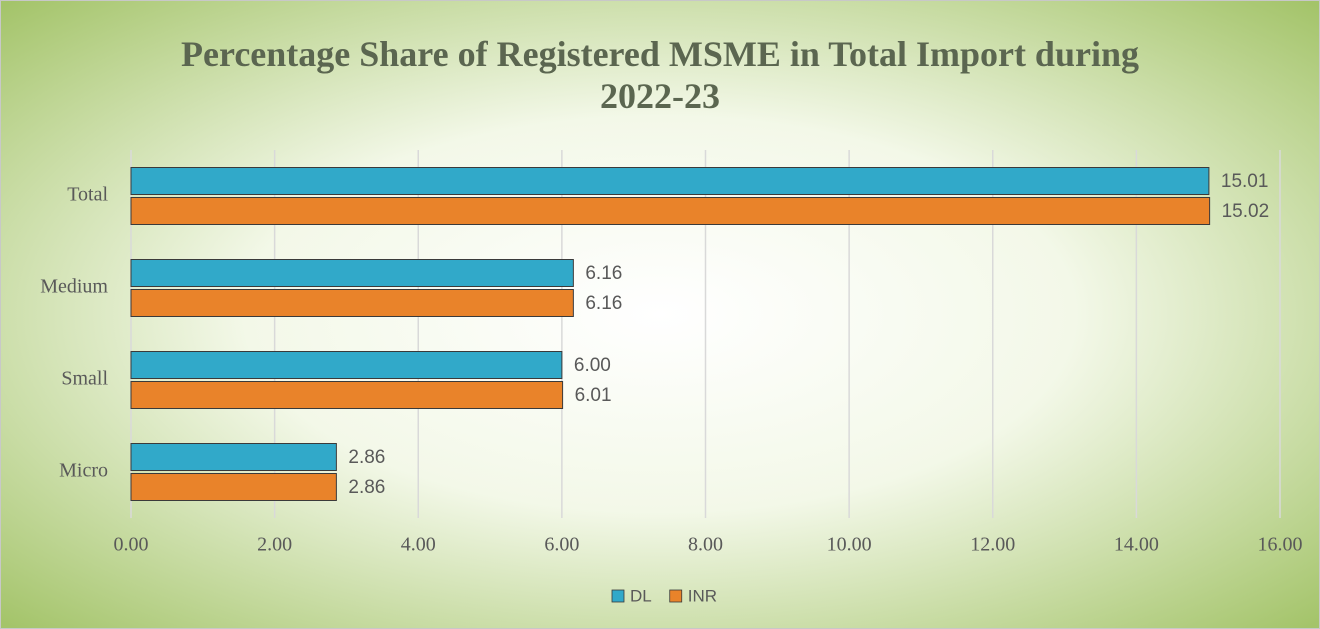  Describe the element at coordinates (849, 545) in the screenshot. I see `x-tick-label: 10.00` at that location.